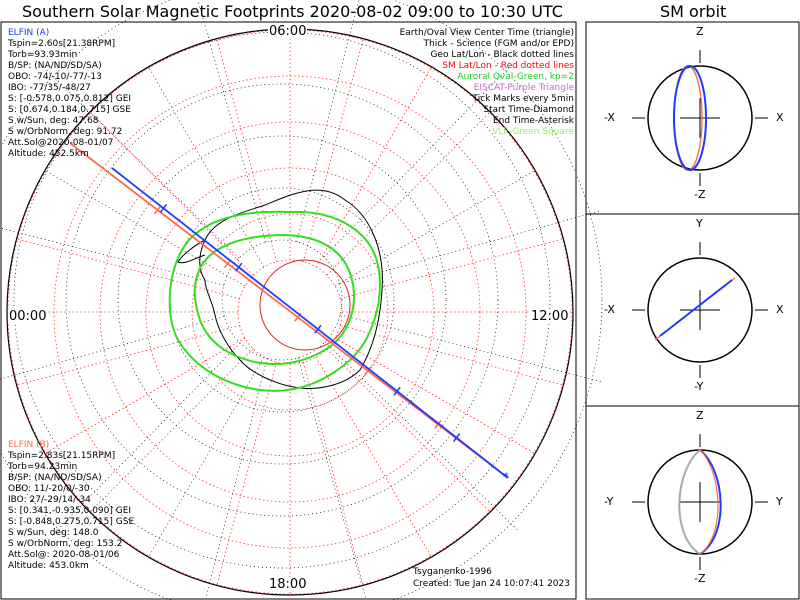  I want to click on elfin-a-info-line: Tspin=2.60s[21.38RPM], so click(62, 44).